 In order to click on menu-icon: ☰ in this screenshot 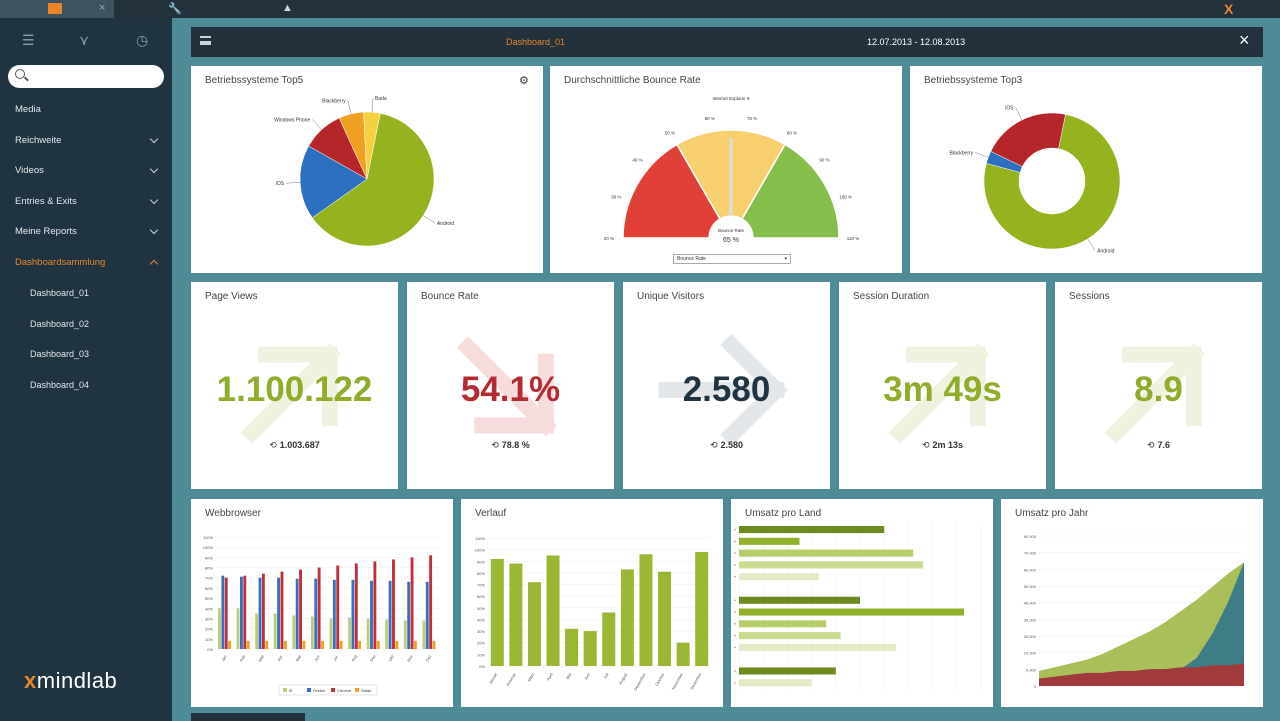, I will do `click(28, 40)`.